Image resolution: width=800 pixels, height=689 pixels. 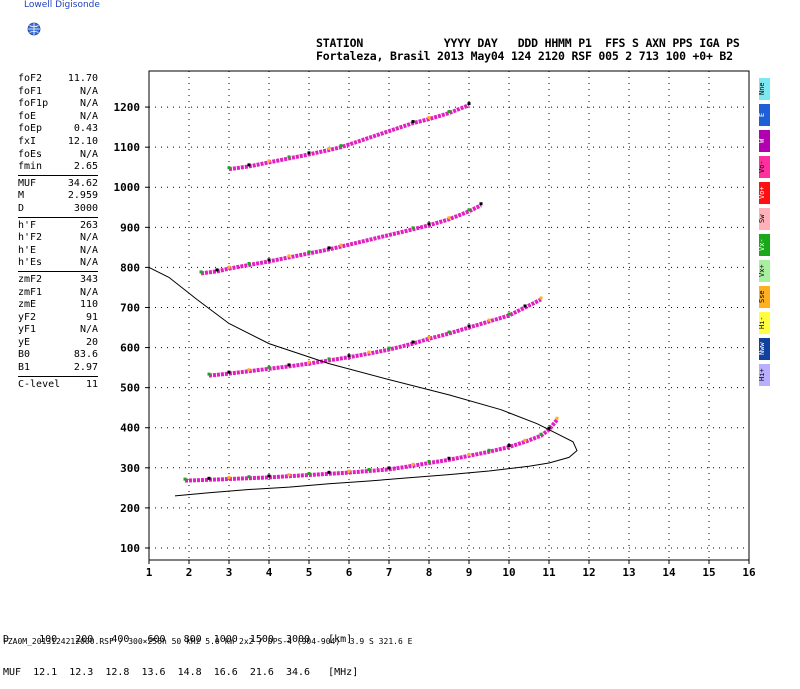 I want to click on param-name: foEp, so click(x=30, y=129).